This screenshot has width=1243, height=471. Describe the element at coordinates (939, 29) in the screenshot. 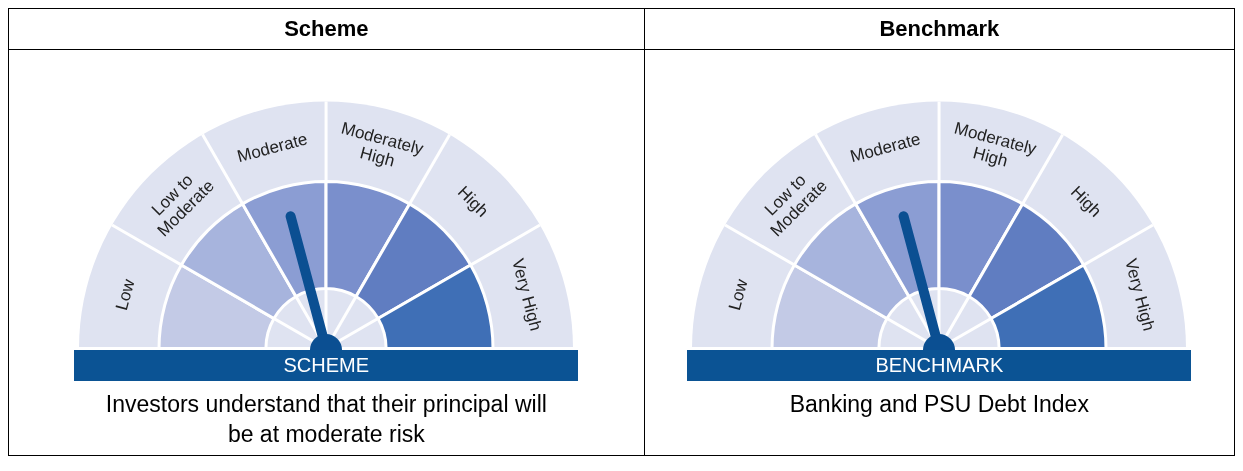

I see `chart-title: Benchmark` at that location.